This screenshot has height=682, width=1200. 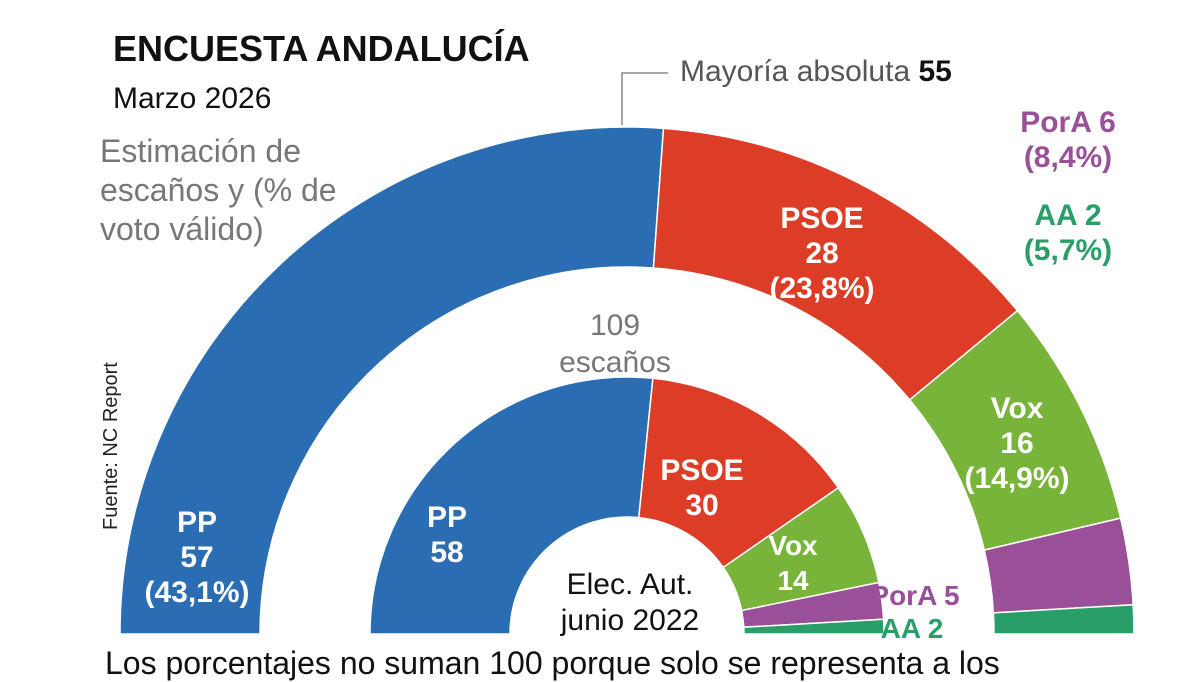 What do you see at coordinates (821, 253) in the screenshot?
I see `label-psoe-2026: PSOE 28 (23,8%)` at bounding box center [821, 253].